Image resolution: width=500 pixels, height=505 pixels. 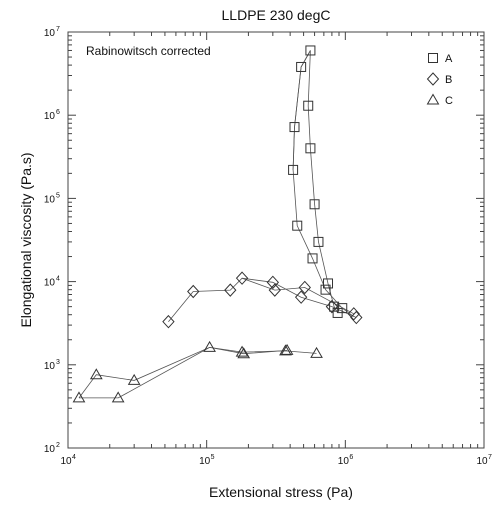 I want to click on legend-marker-b, so click(x=433, y=79).